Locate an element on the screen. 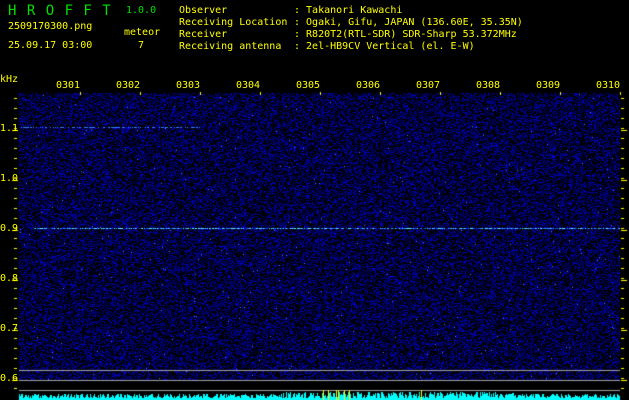 The image size is (629, 400). time-label: 0310 is located at coordinates (608, 85).